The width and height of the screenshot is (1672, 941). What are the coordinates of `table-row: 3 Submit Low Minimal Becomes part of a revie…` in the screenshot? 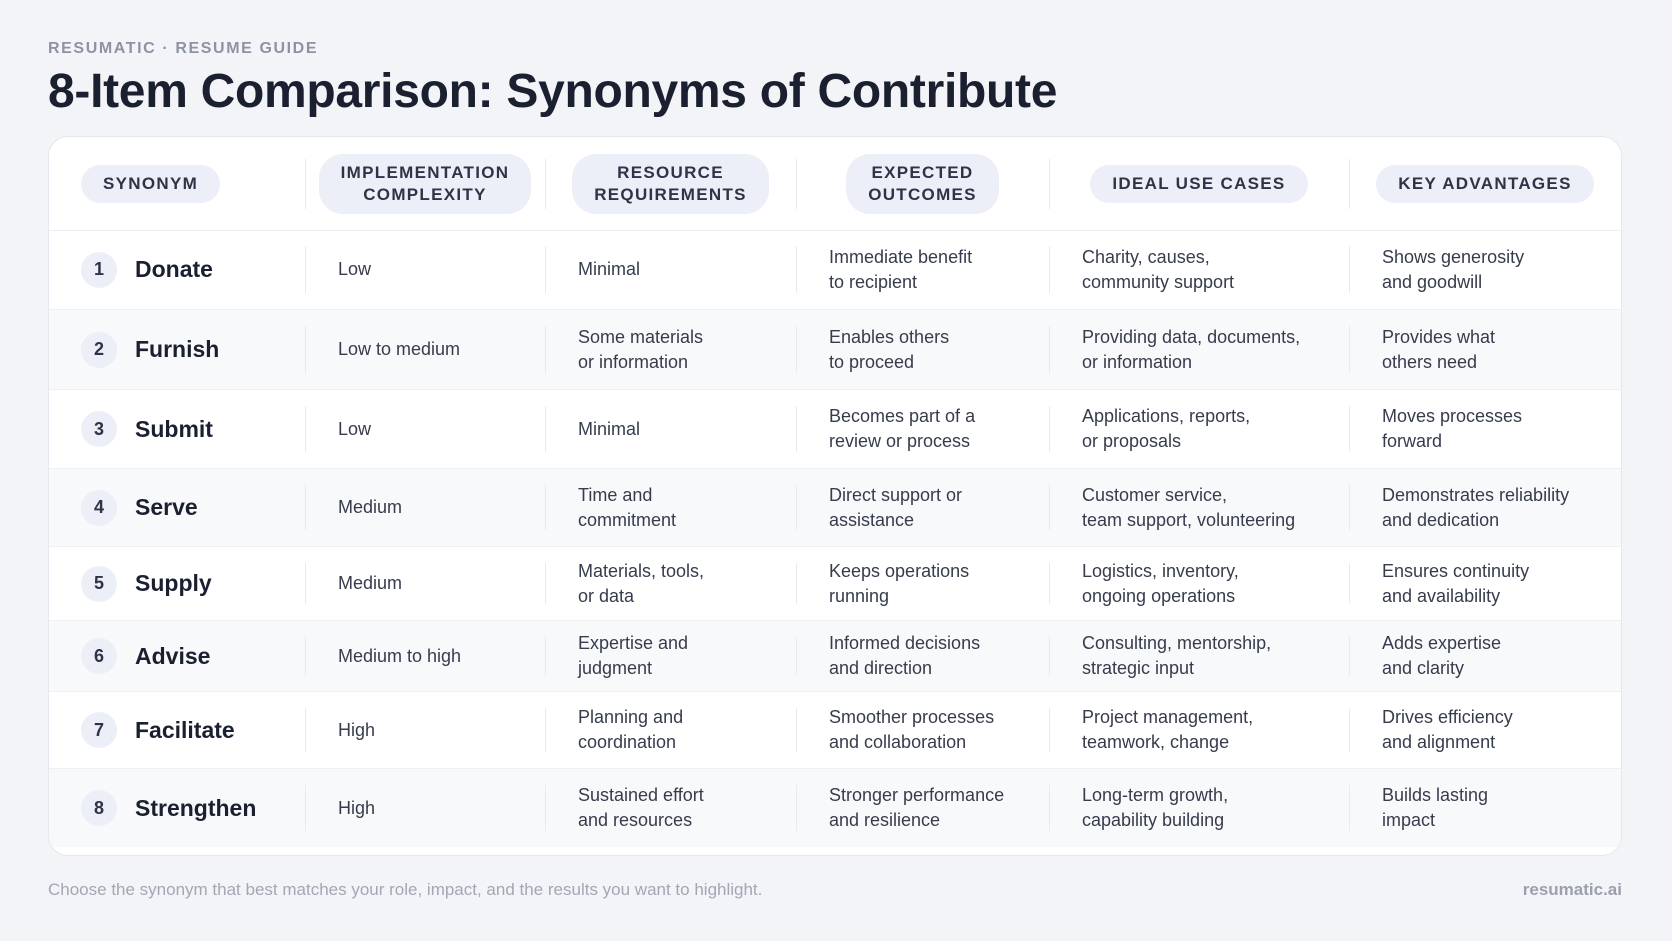 It's located at (835, 429).